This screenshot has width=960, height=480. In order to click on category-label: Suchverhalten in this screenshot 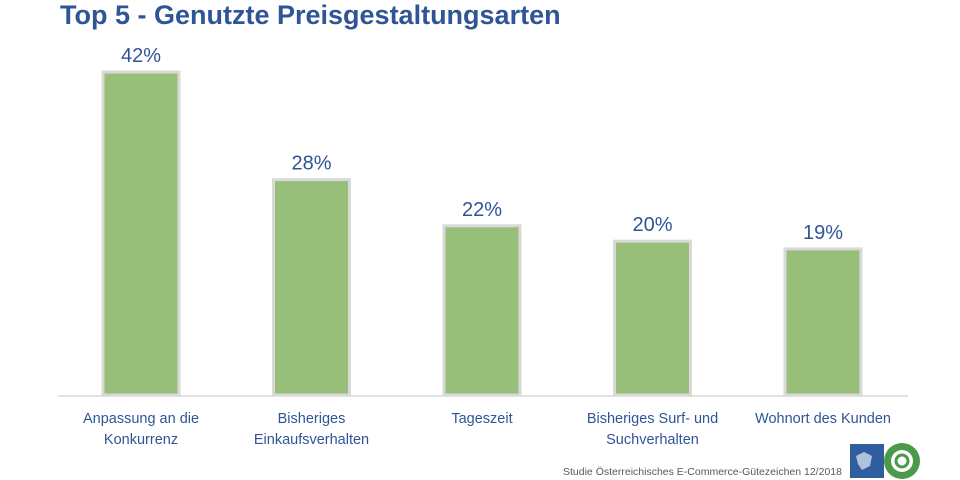, I will do `click(652, 440)`.